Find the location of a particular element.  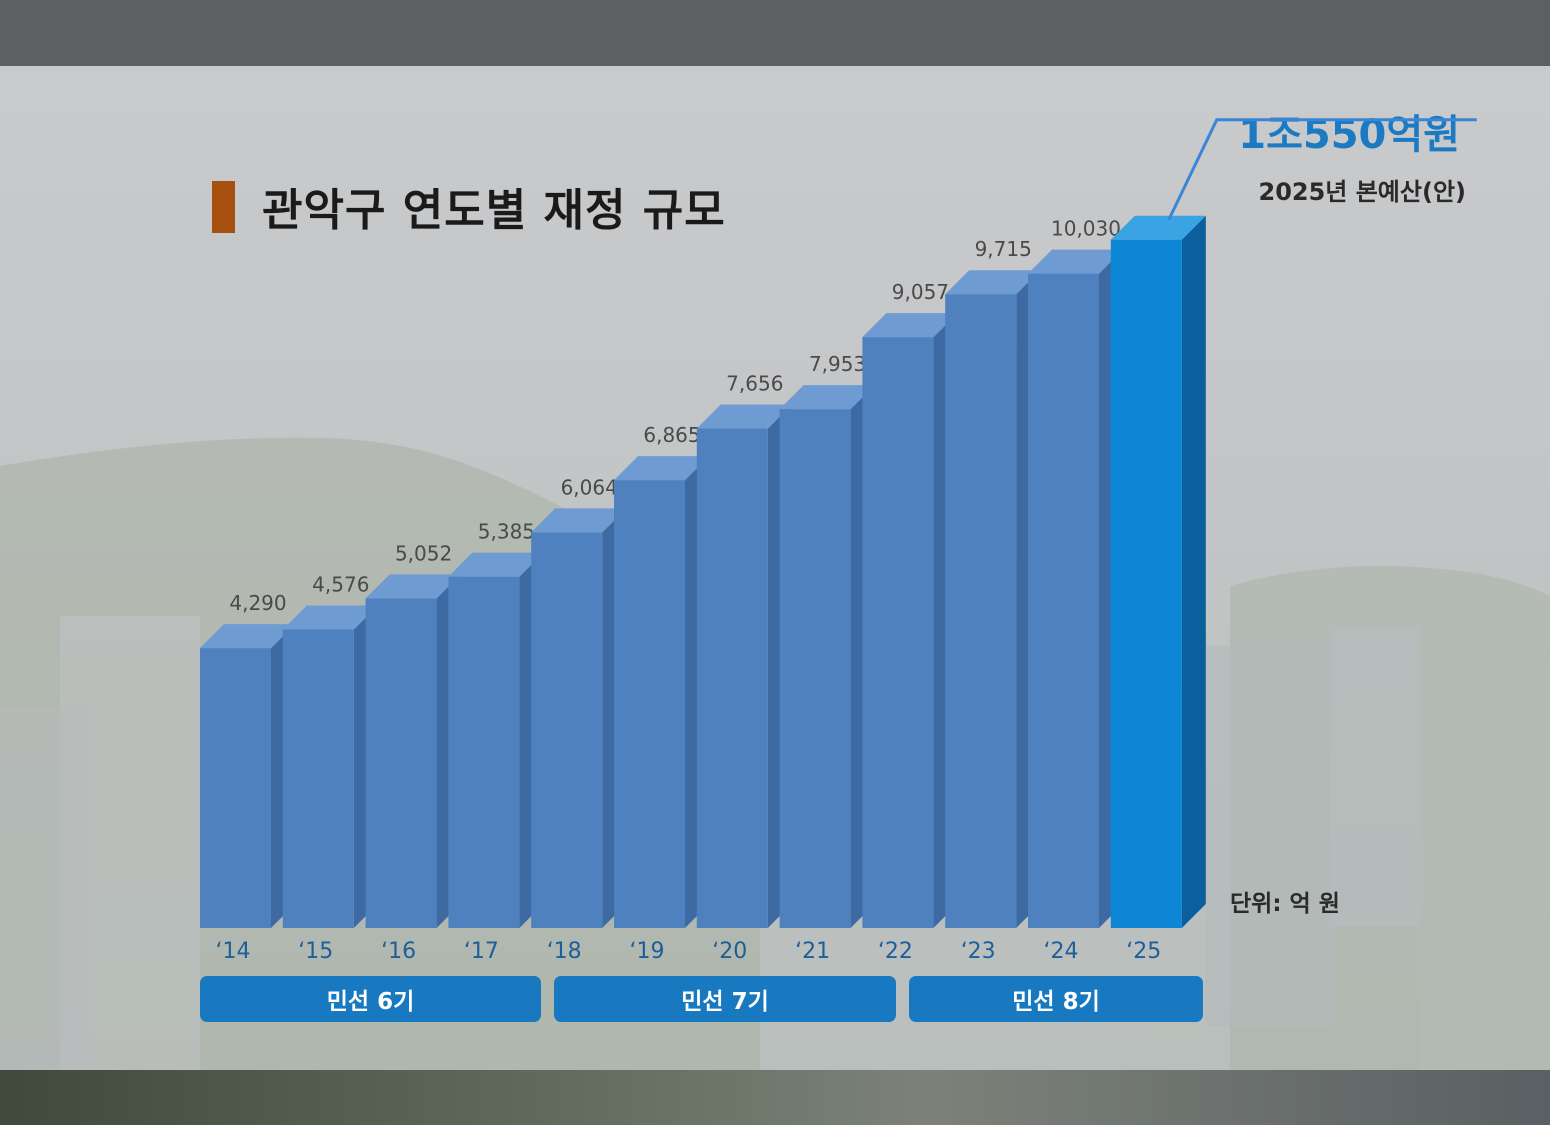

bottom-photo-strip is located at coordinates (775, 1097).